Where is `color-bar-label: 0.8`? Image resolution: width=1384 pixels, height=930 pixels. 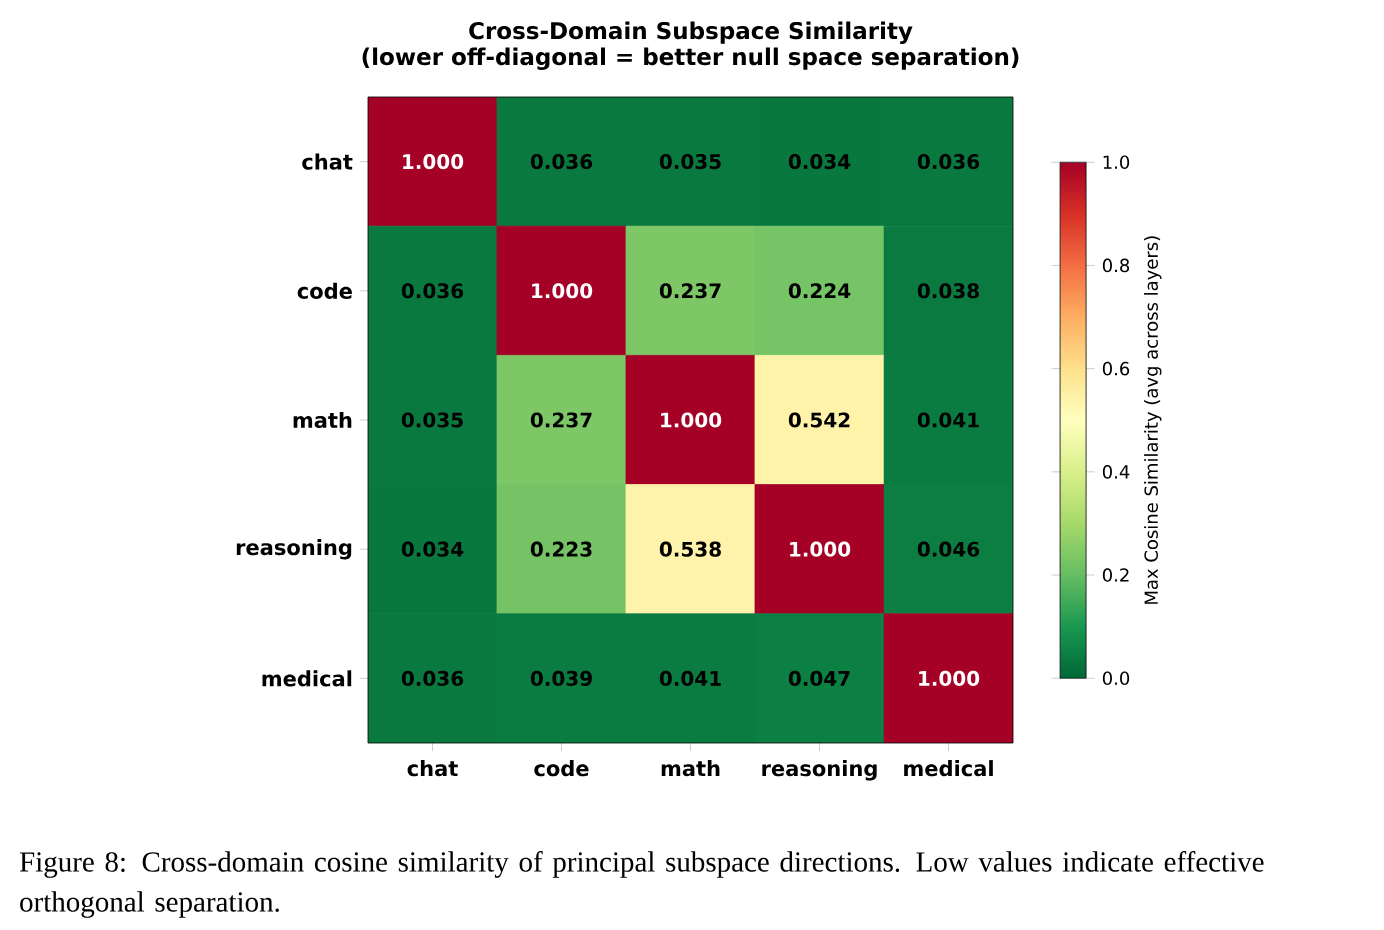
color-bar-label: 0.8 is located at coordinates (1116, 265).